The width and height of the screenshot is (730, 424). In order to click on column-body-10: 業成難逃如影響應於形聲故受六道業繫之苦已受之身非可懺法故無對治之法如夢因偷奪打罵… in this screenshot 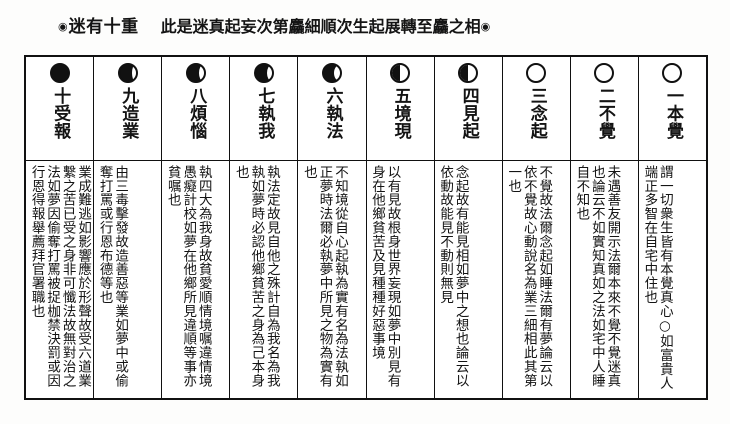, I will do `click(59, 279)`.